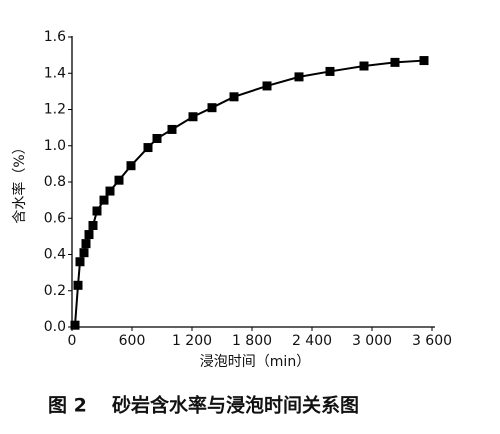 The height and width of the screenshot is (434, 500). Describe the element at coordinates (432, 341) in the screenshot. I see `x-tick-label: 3 600` at that location.